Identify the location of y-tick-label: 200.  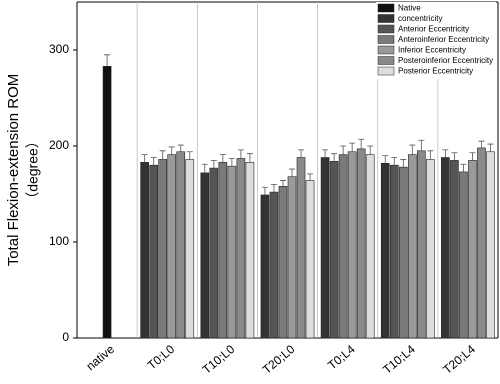
(59, 145).